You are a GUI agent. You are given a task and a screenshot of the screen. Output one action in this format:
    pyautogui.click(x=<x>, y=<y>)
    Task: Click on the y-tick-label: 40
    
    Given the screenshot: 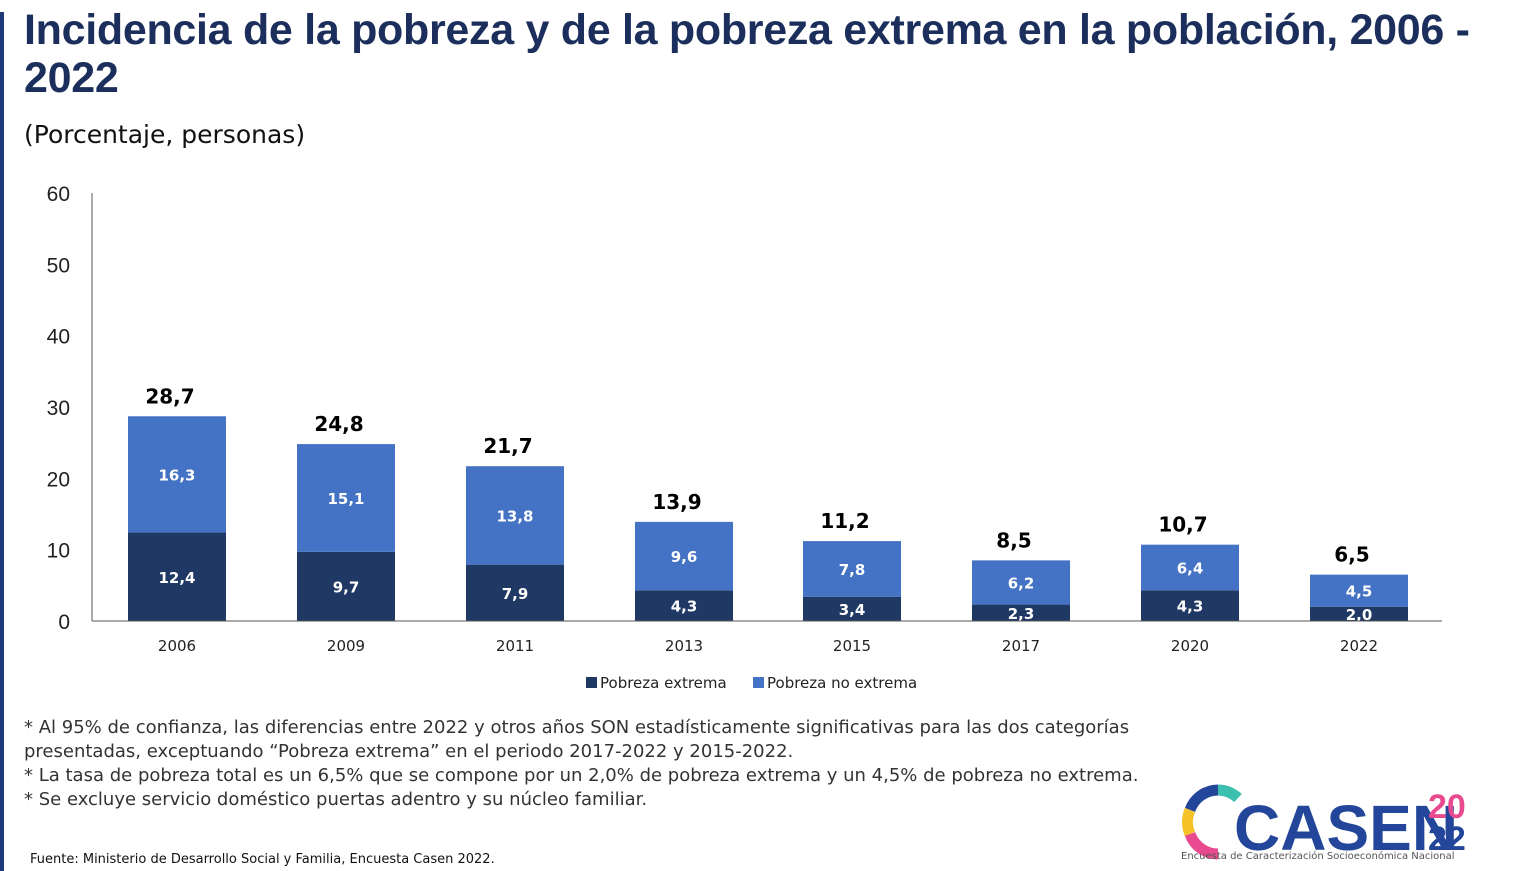 What is the action you would take?
    pyautogui.click(x=58, y=337)
    